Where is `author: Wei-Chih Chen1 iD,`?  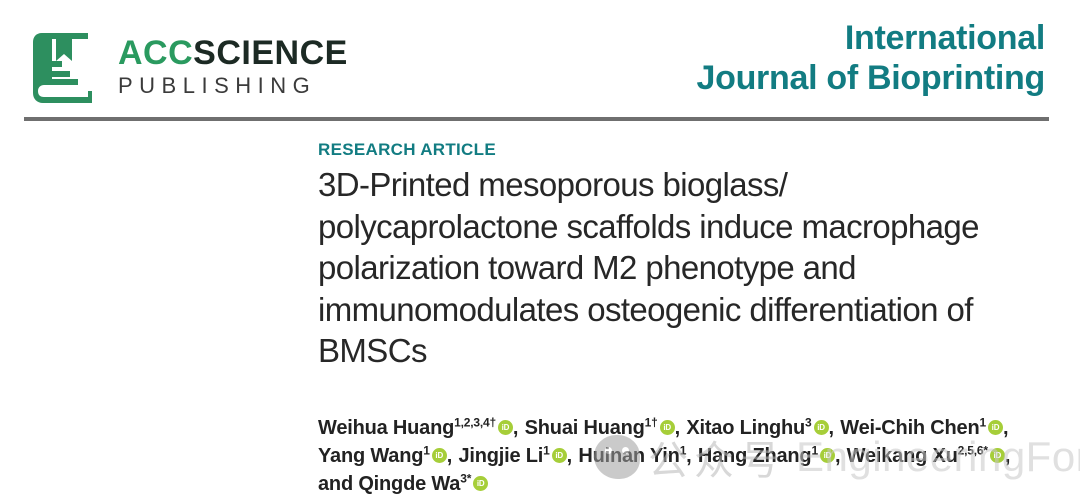
author: Wei-Chih Chen1 iD, is located at coordinates (924, 427).